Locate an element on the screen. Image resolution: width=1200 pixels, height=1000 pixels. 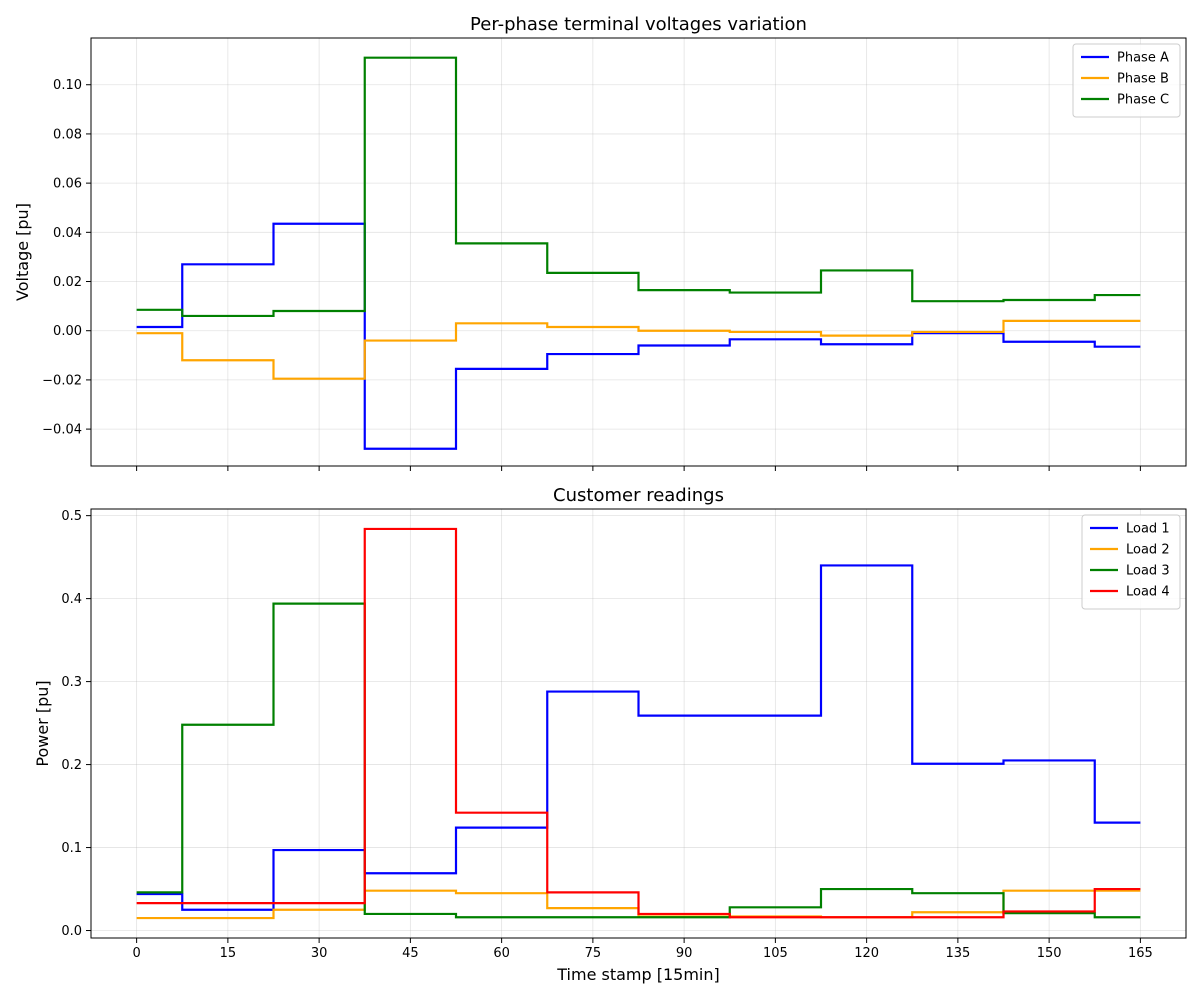
x-tick-label: 0 is located at coordinates (136, 953).